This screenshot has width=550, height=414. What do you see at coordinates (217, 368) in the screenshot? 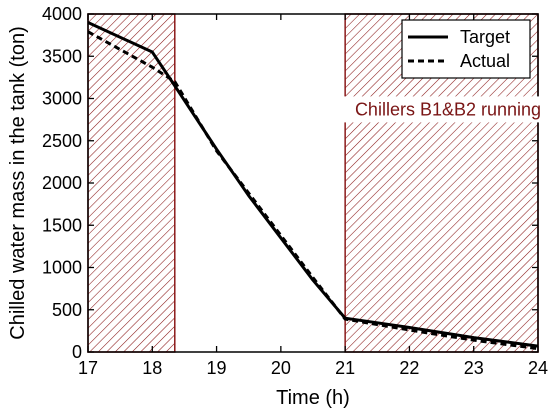
I see `x-tick-label: 19` at bounding box center [217, 368].